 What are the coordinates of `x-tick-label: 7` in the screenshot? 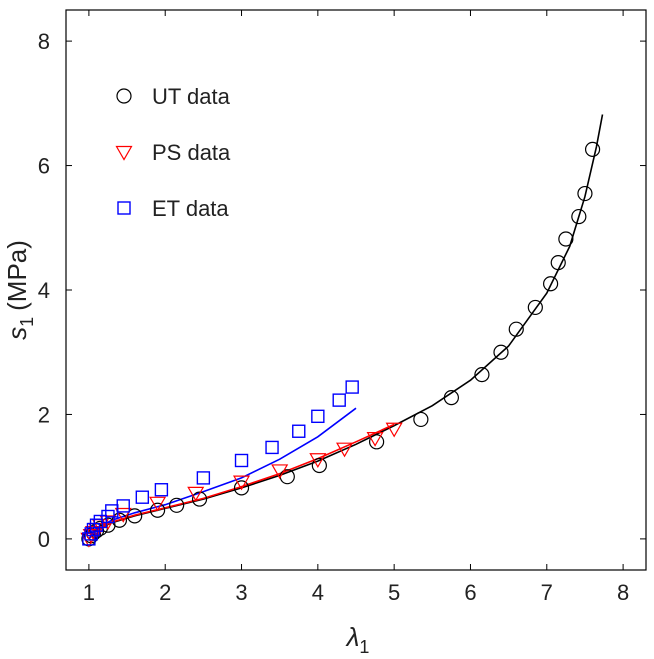 It's located at (547, 592).